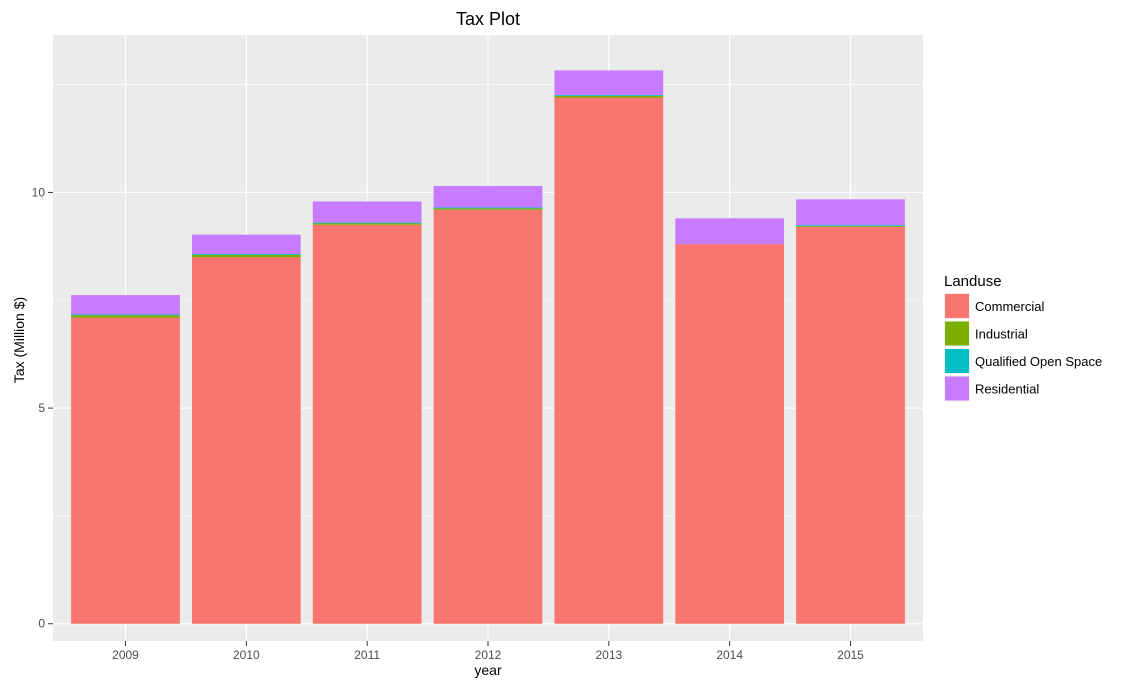 This screenshot has height=691, width=1121. What do you see at coordinates (488, 655) in the screenshot?
I see `x-tick-label: 2012` at bounding box center [488, 655].